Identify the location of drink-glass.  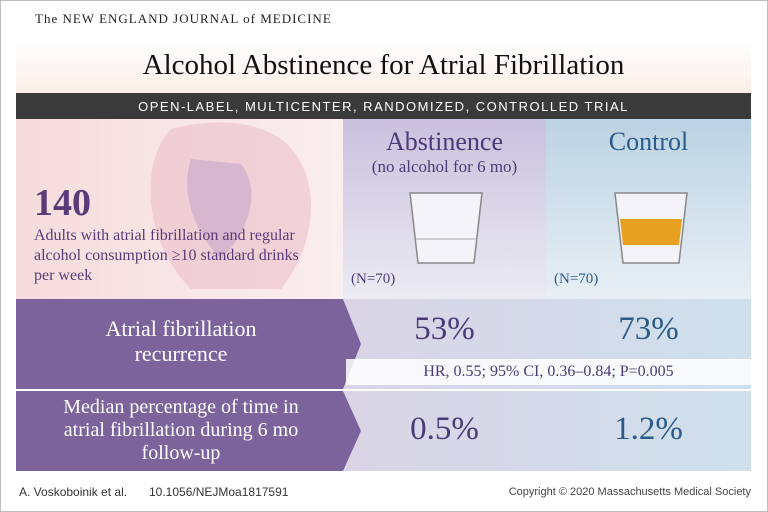
(651, 228).